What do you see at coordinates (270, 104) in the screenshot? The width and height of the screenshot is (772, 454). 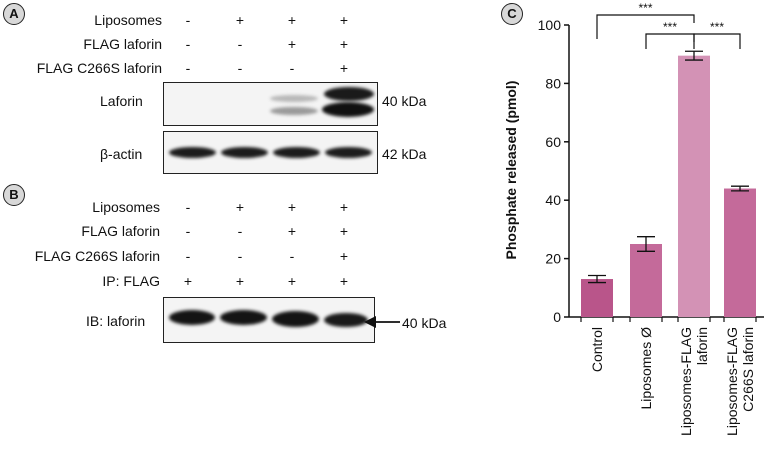 I see `laforin-blot` at bounding box center [270, 104].